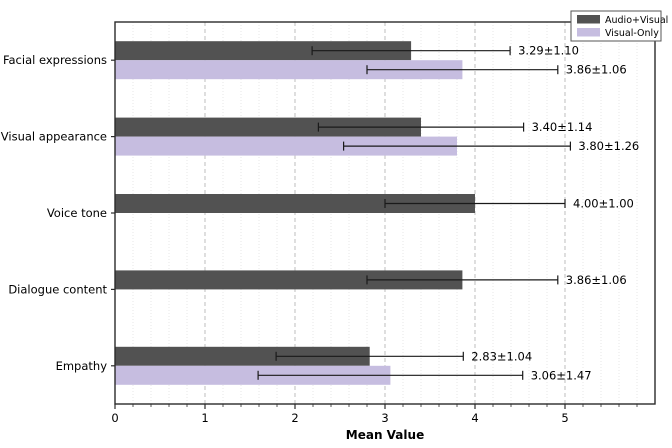 Image resolution: width=672 pixels, height=448 pixels. Describe the element at coordinates (608, 146) in the screenshot. I see `annotation-visual-only-visual-appearance: 3.80±1.26` at that location.